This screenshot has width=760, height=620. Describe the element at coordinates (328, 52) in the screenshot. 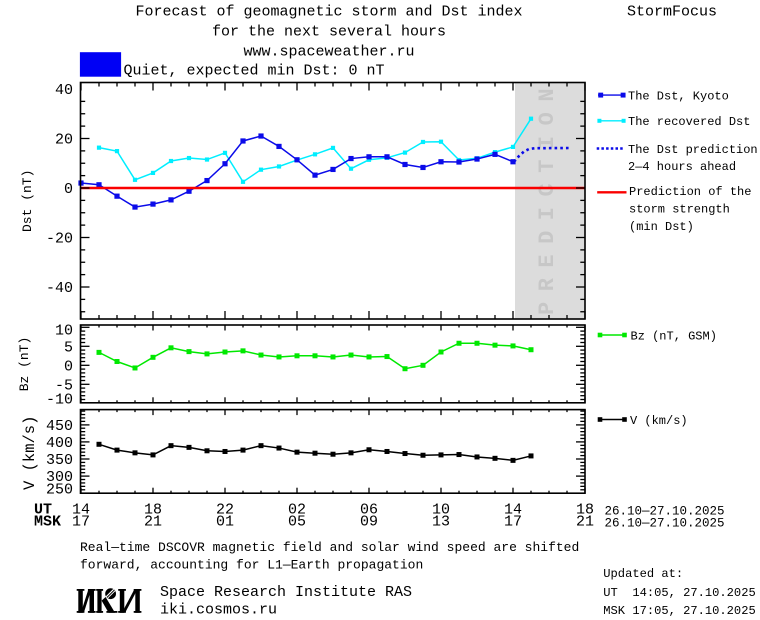

I see `svg-text: www.spaceweather.ru` at that location.